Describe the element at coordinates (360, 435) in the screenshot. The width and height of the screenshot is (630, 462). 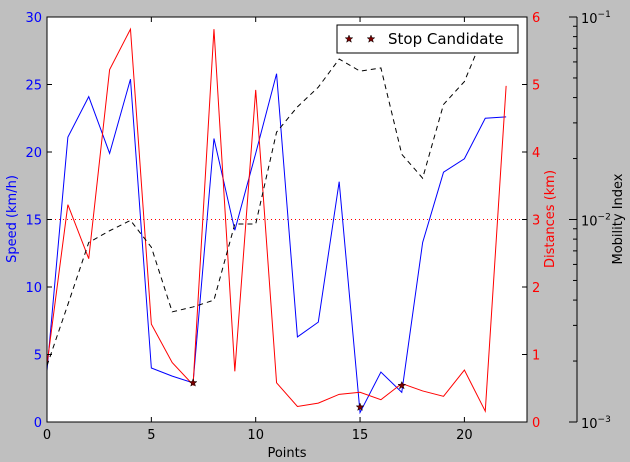
I see `x-tick-label: 15` at that location.